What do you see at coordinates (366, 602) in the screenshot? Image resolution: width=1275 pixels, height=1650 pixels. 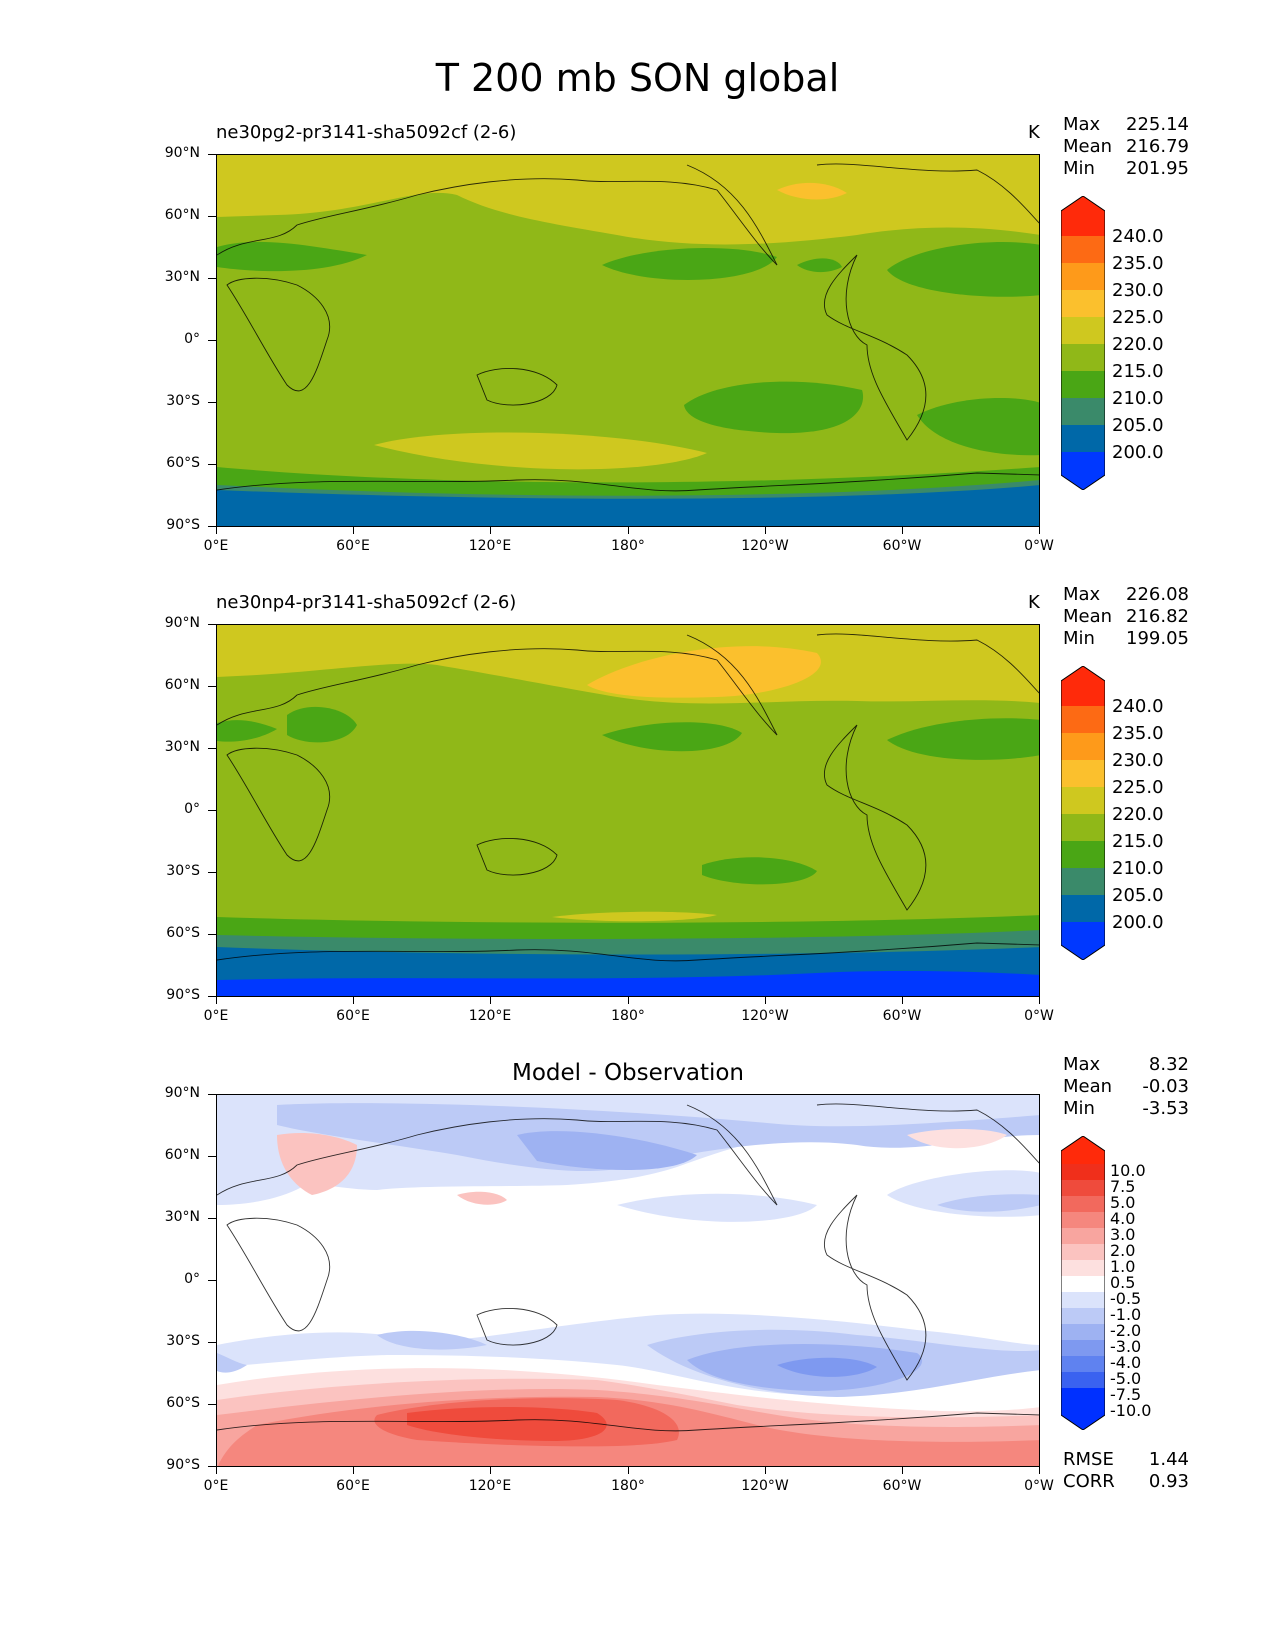 I see `panel-2-title: ne30np4-pr3141-sha5092cf (2-6)` at bounding box center [366, 602].